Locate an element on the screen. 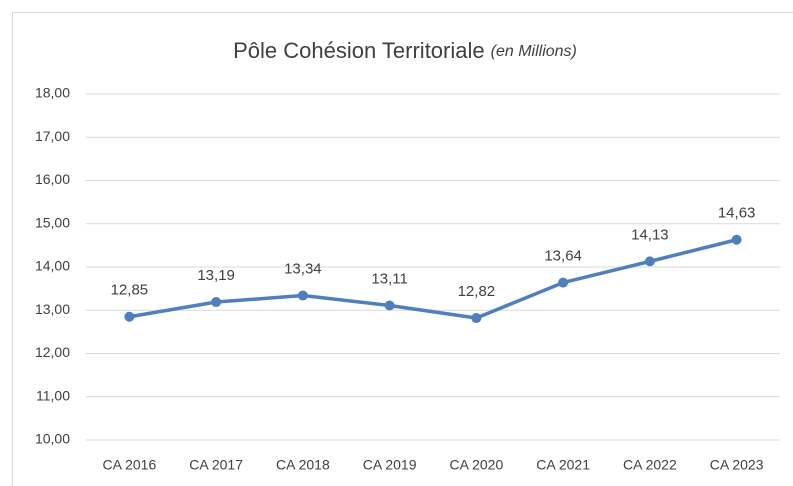 The width and height of the screenshot is (793, 486). line is located at coordinates (433, 279).